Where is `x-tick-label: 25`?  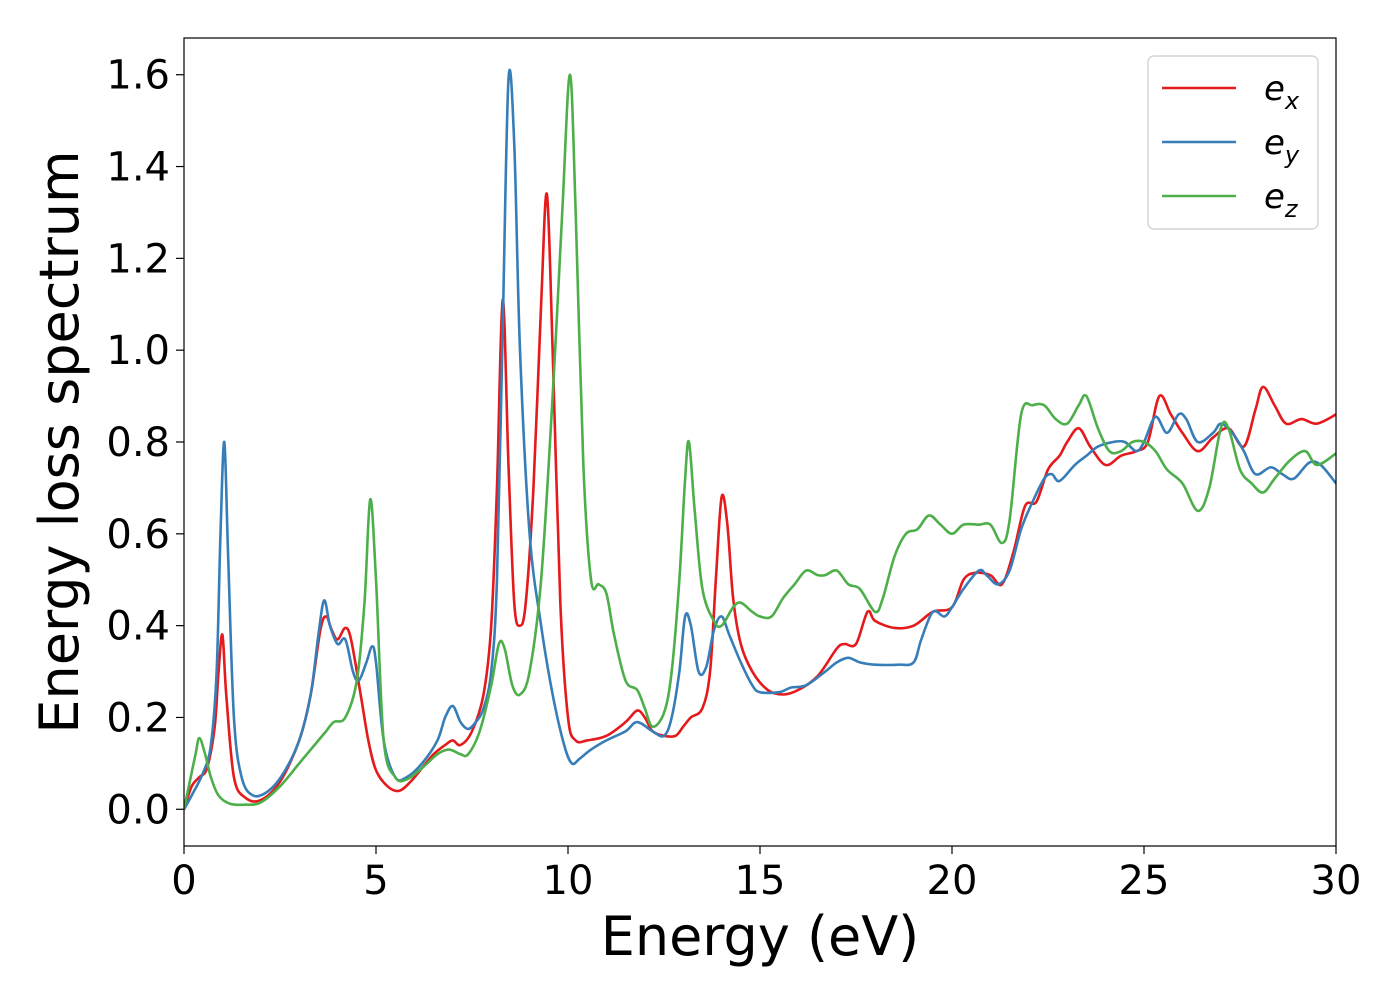
x-tick-label: 25 is located at coordinates (1144, 881).